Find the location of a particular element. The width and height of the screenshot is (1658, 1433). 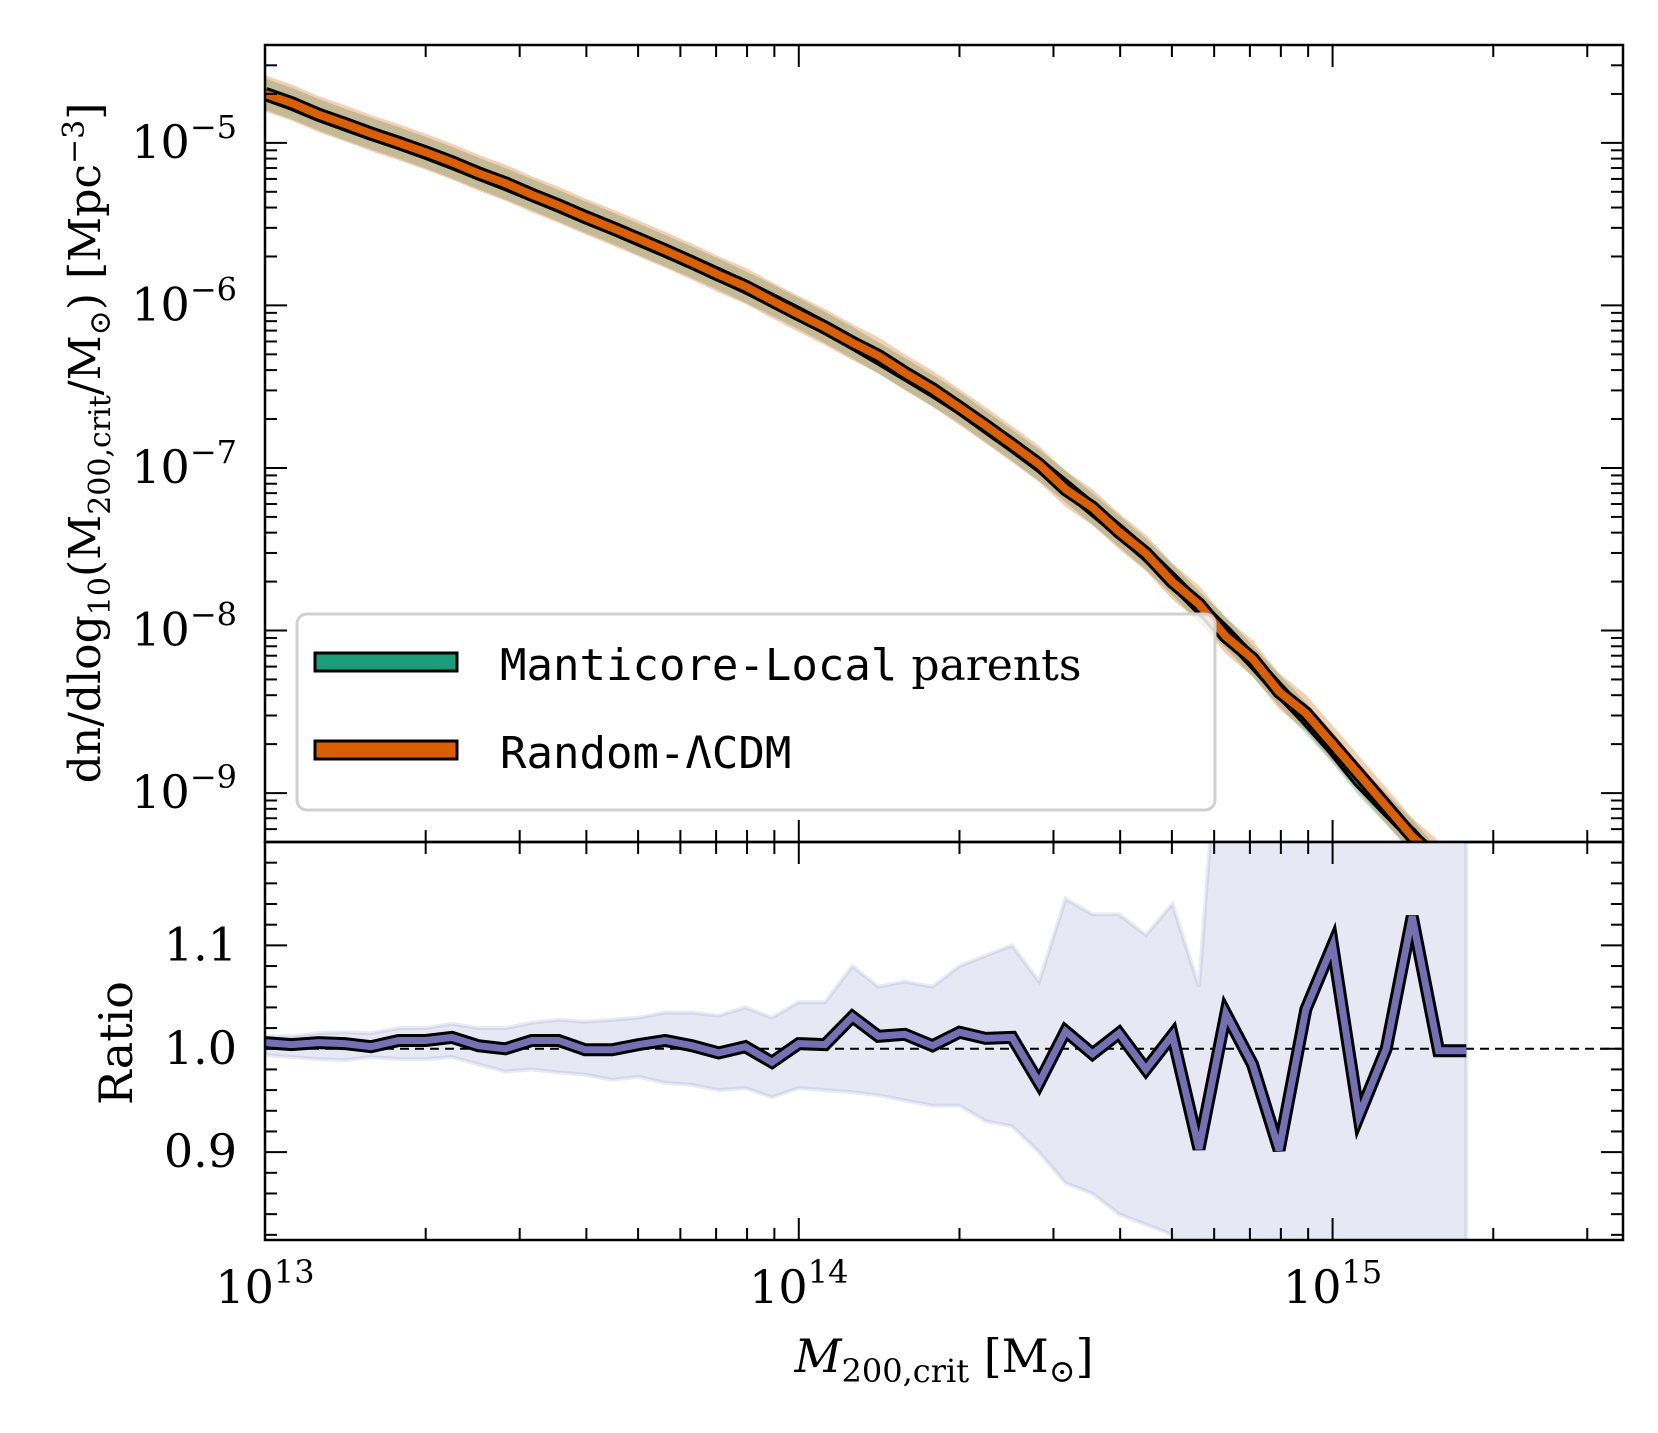

legend-label-random: Random-ΛCDM is located at coordinates (645, 753).